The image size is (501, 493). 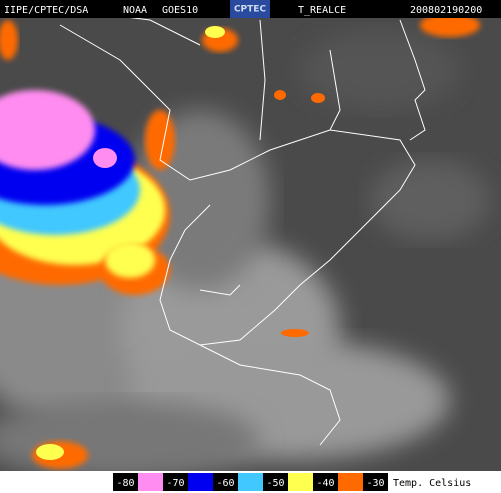 I want to click on logo: CPTEC, so click(x=250, y=10).